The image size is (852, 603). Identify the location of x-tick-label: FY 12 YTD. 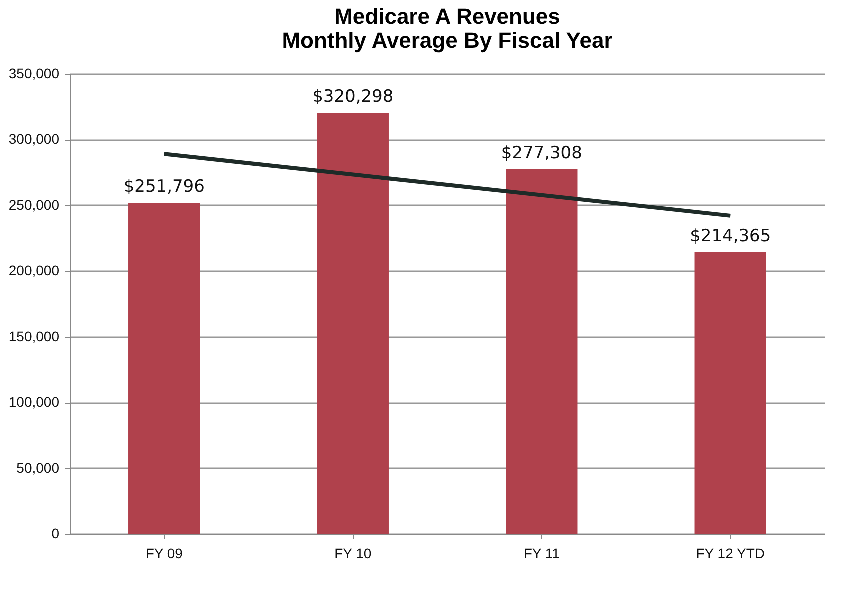
(730, 554).